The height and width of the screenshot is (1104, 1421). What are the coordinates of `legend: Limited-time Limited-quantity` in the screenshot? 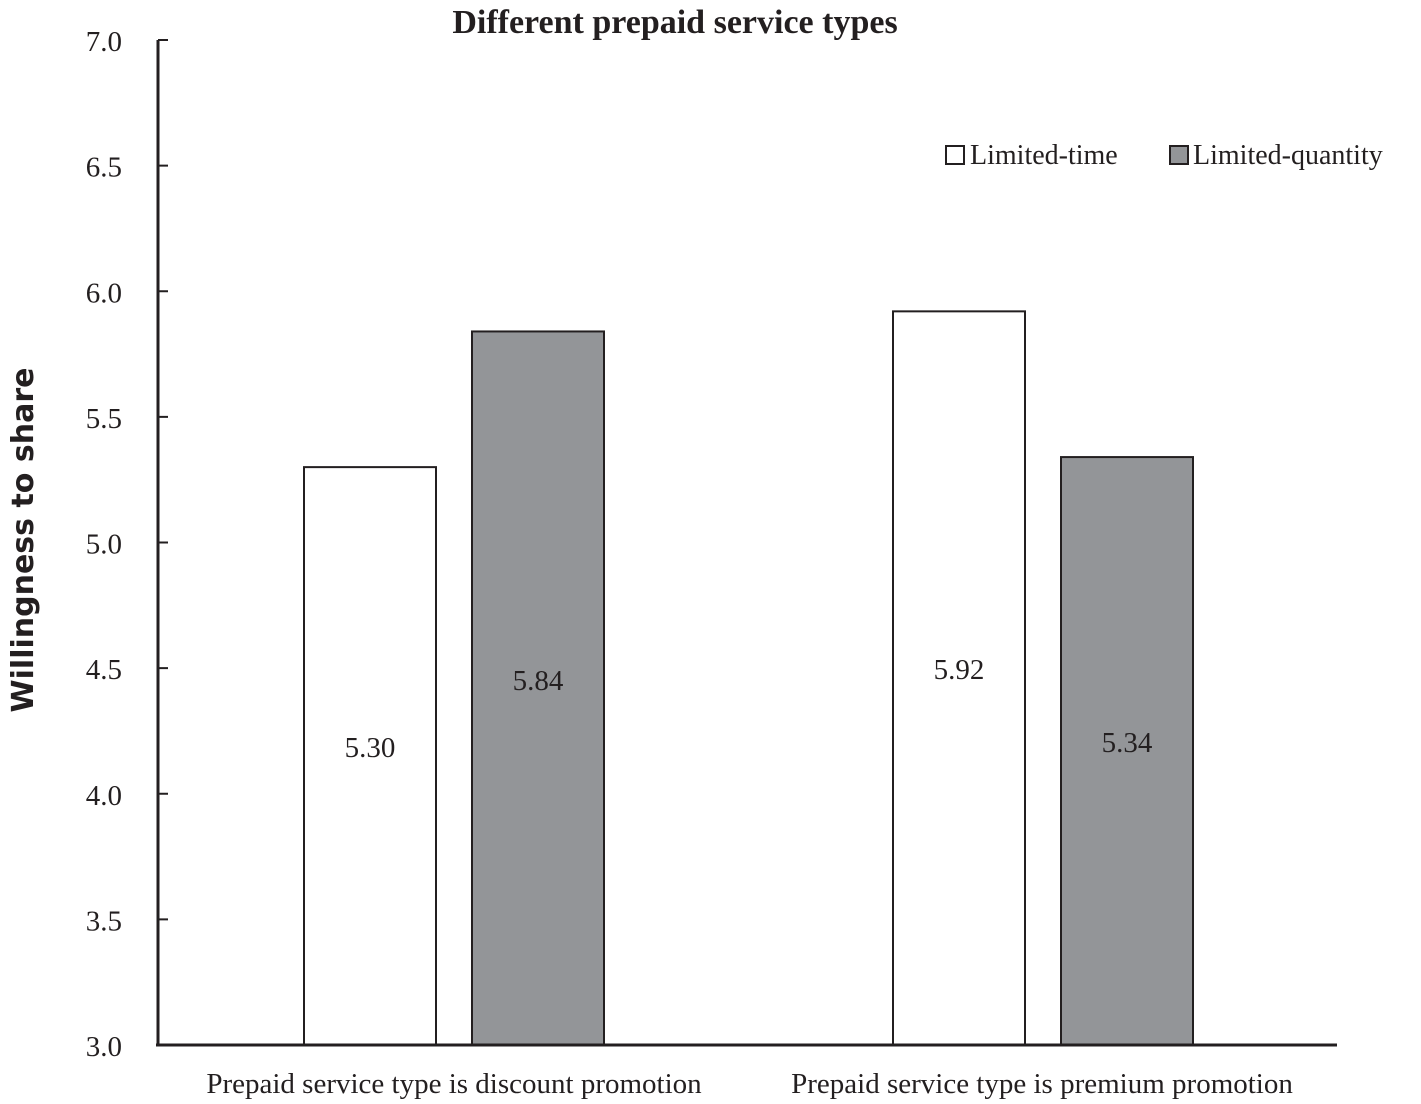 It's located at (1164, 155).